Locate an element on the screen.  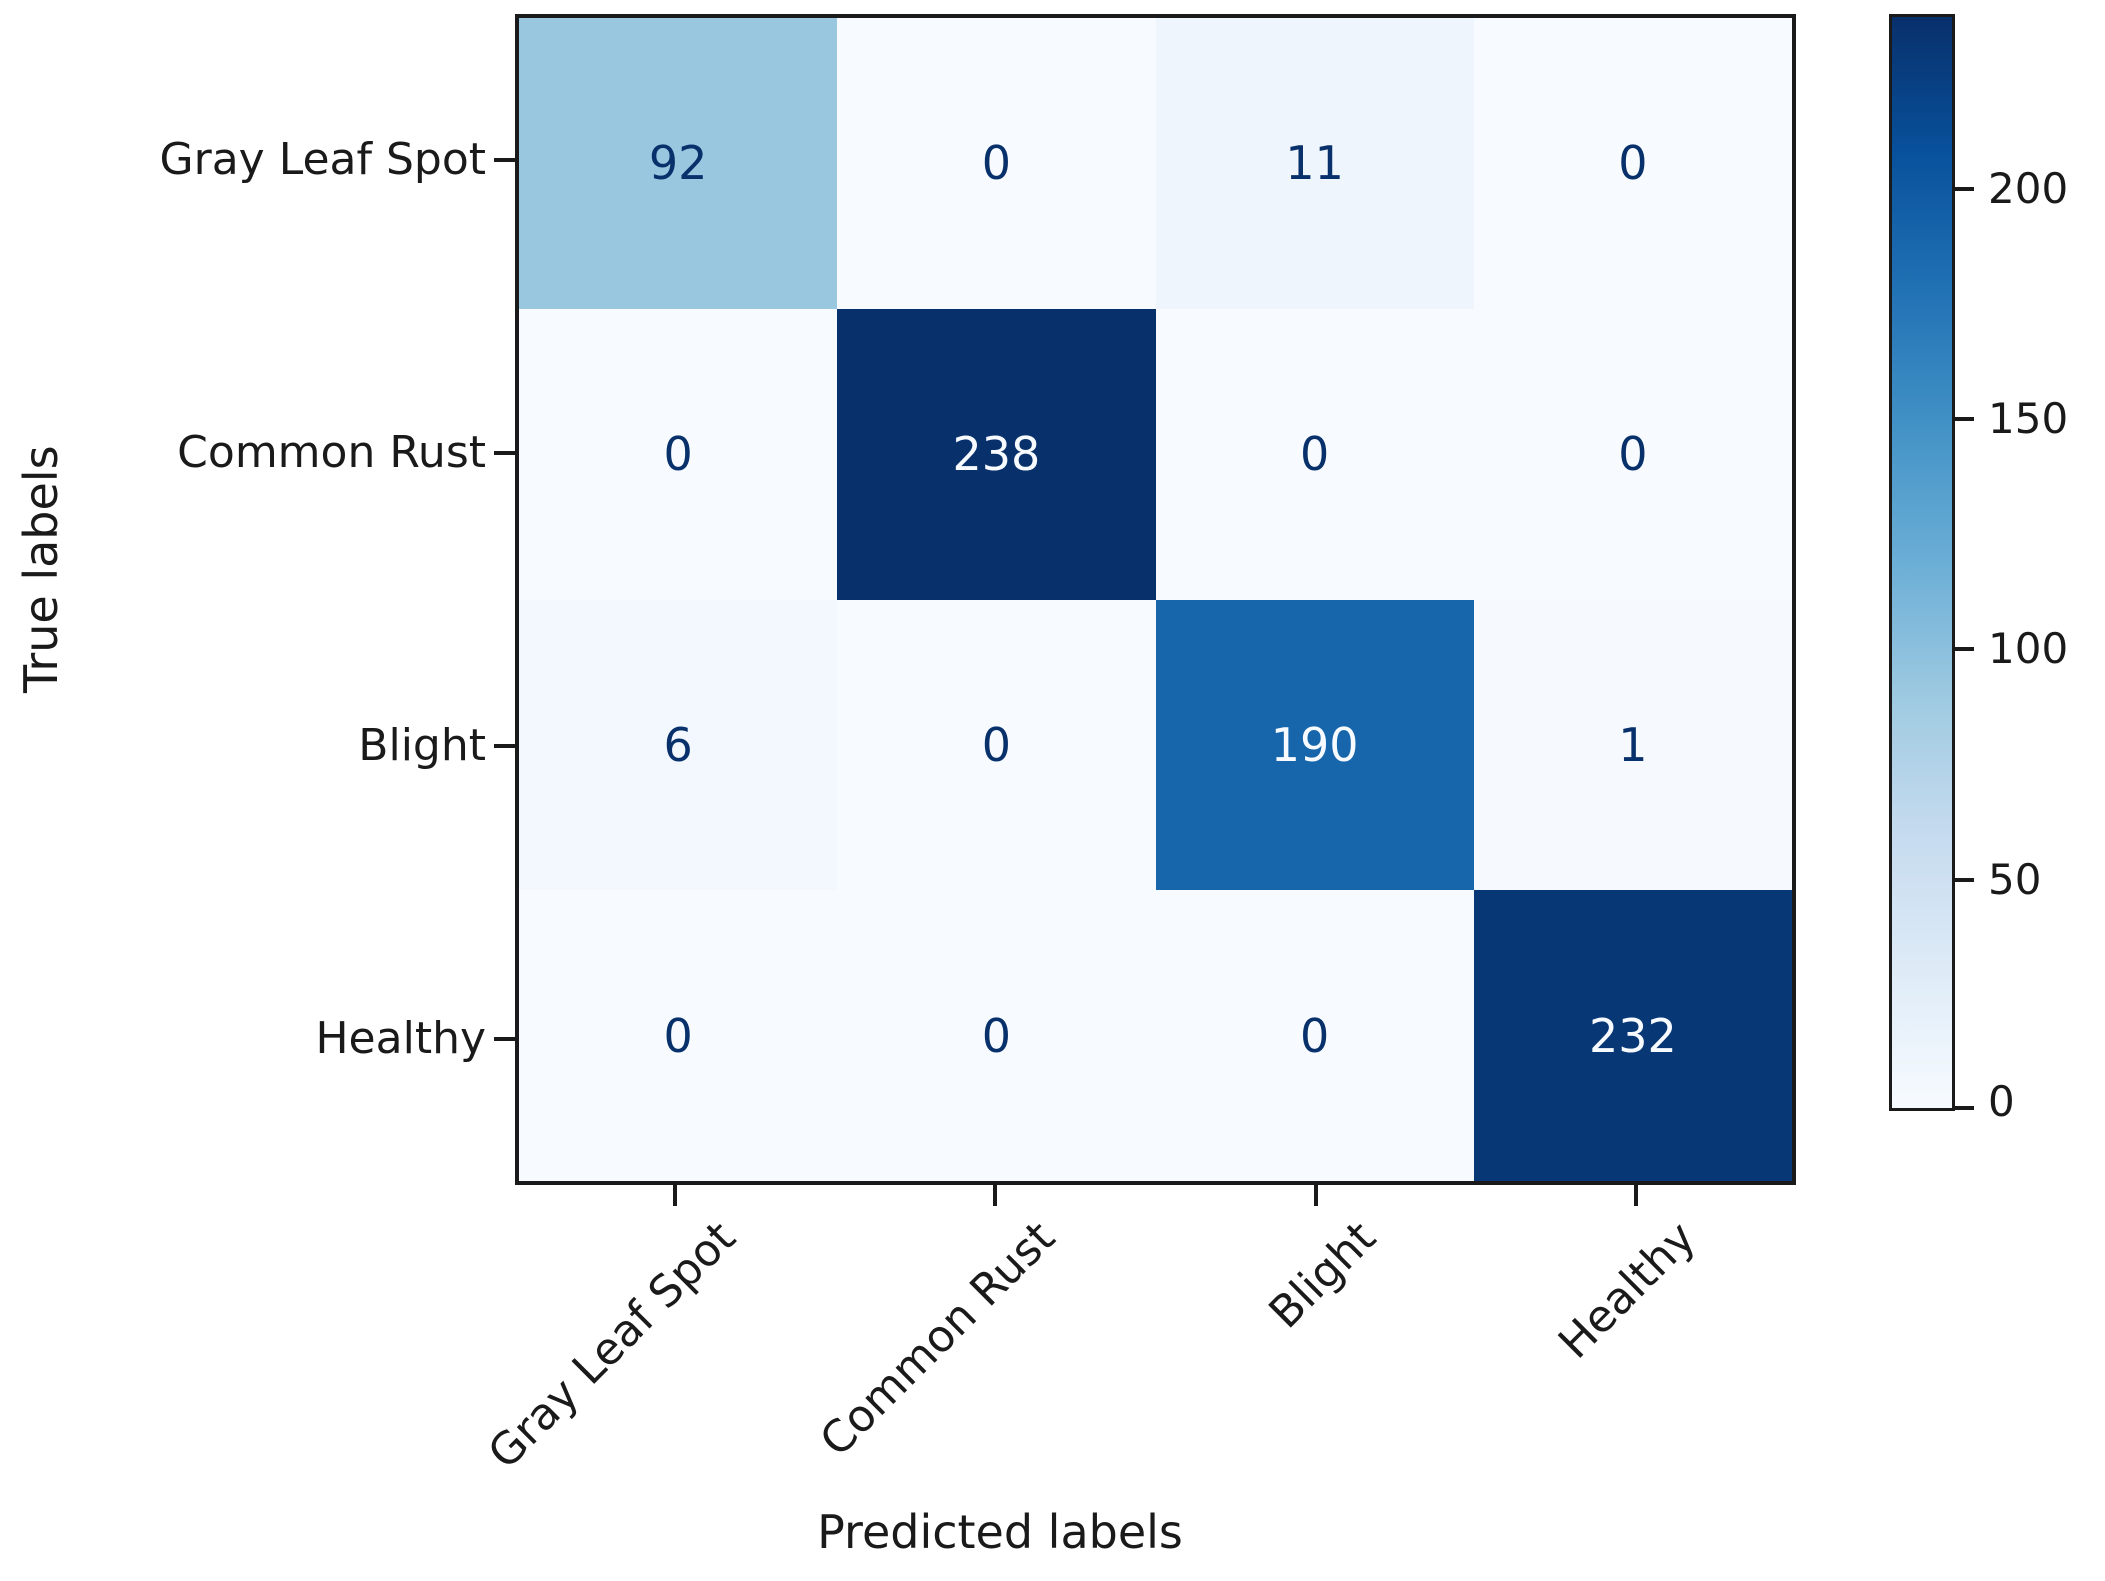
cell-value: 92 is located at coordinates (678, 163).